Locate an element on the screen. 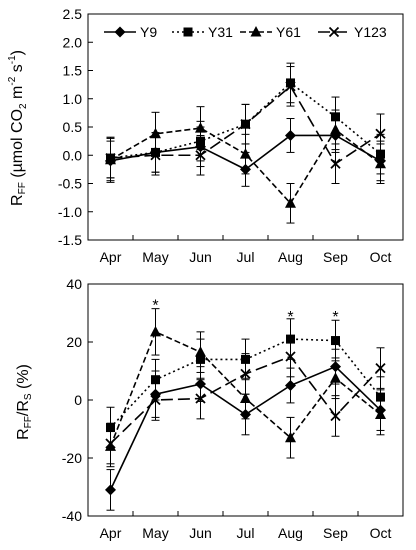  bottom-y-axis-title: RFF/RS (%) is located at coordinates (24, 402).